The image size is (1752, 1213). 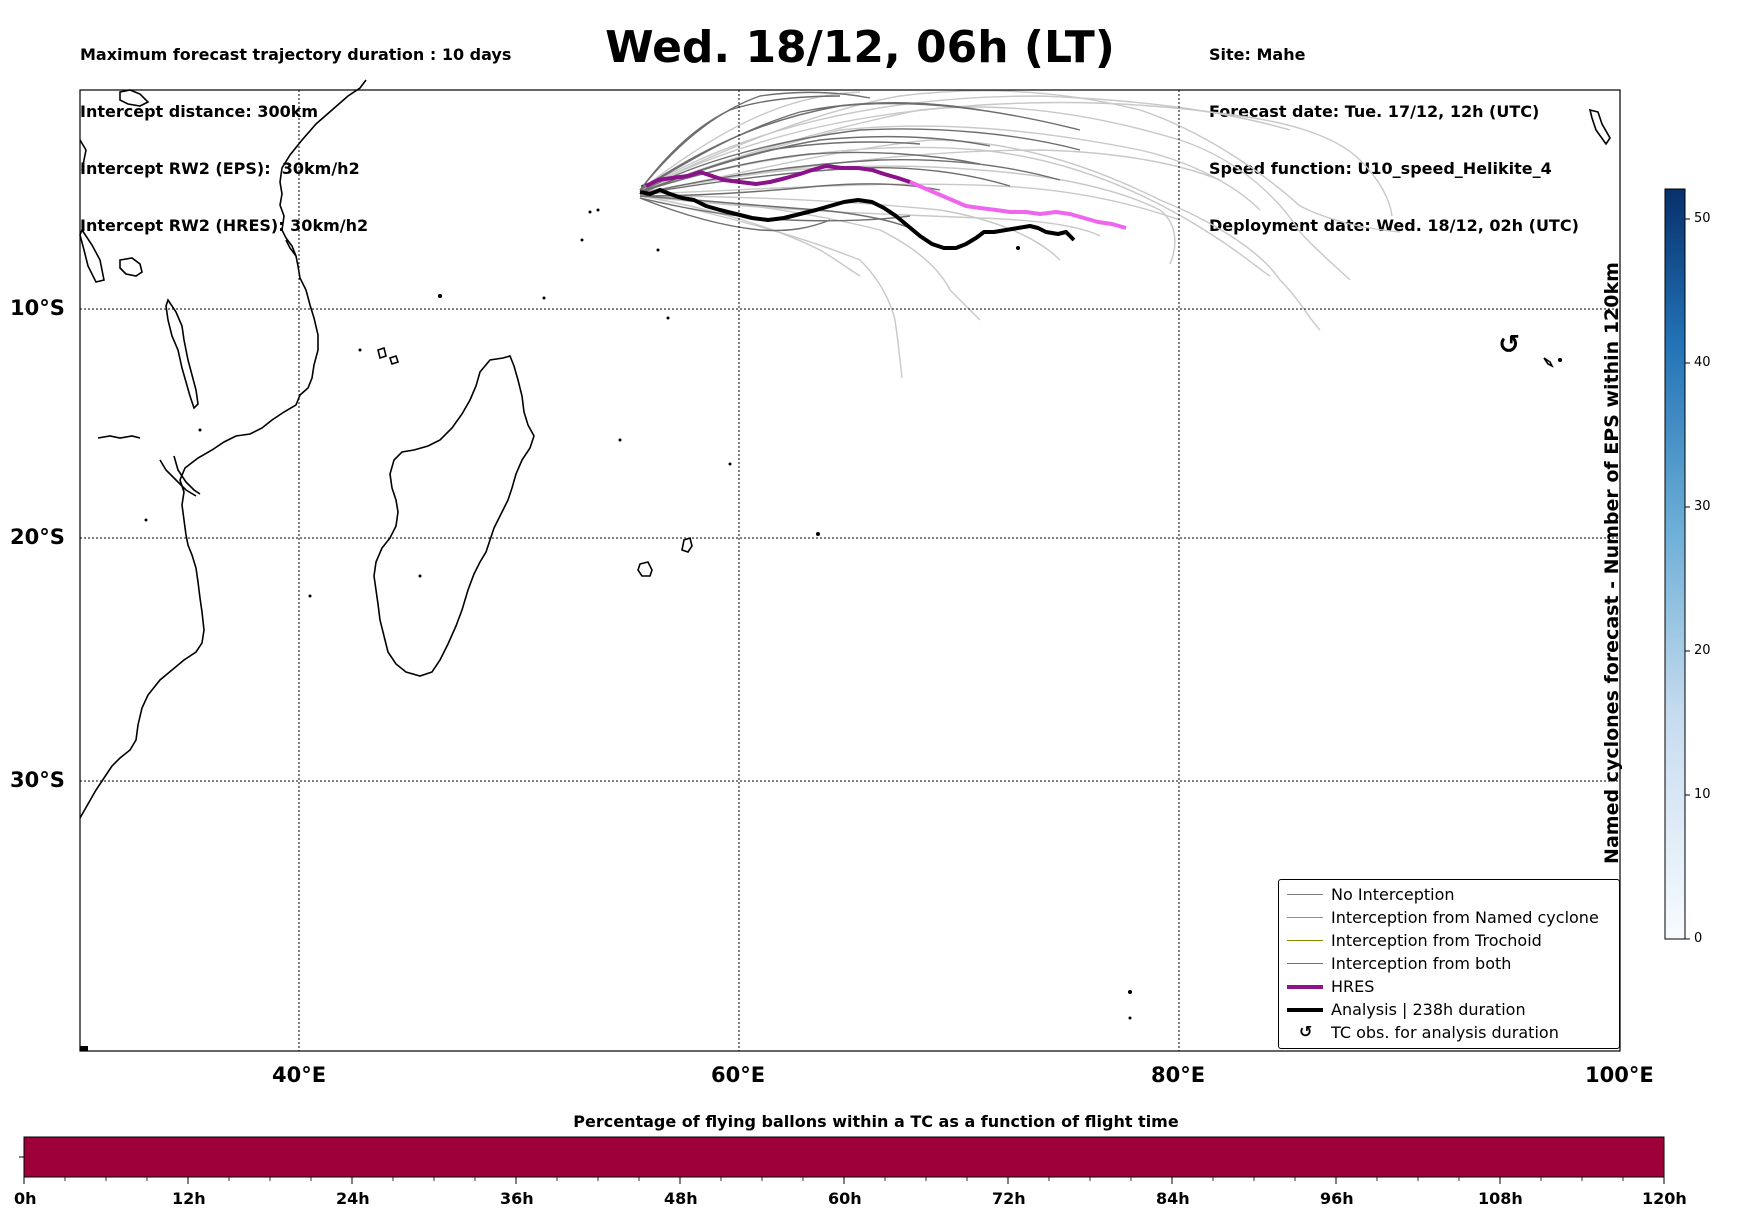 I want to click on hbar-minor-ticks, so click(x=844, y=1179).